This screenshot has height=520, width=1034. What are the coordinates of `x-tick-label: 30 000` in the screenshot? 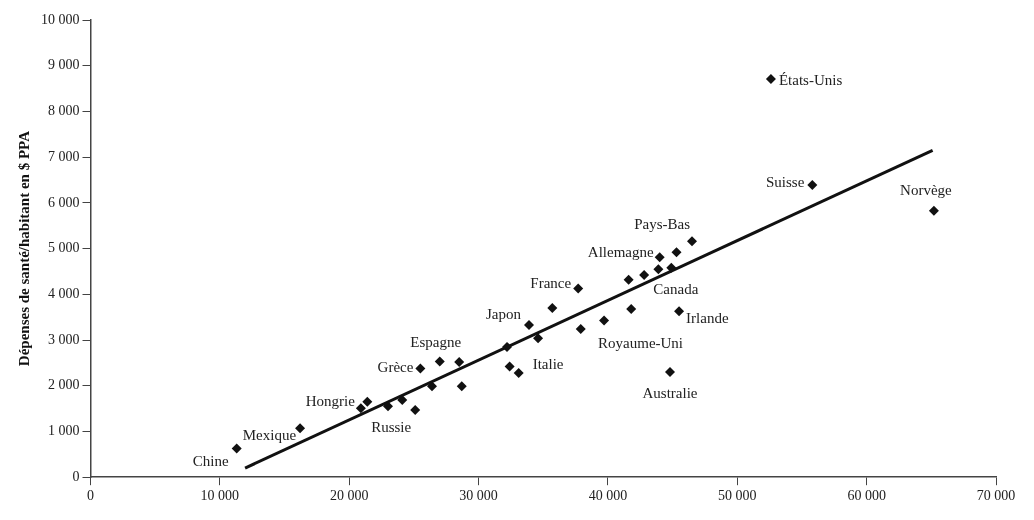 It's located at (478, 496).